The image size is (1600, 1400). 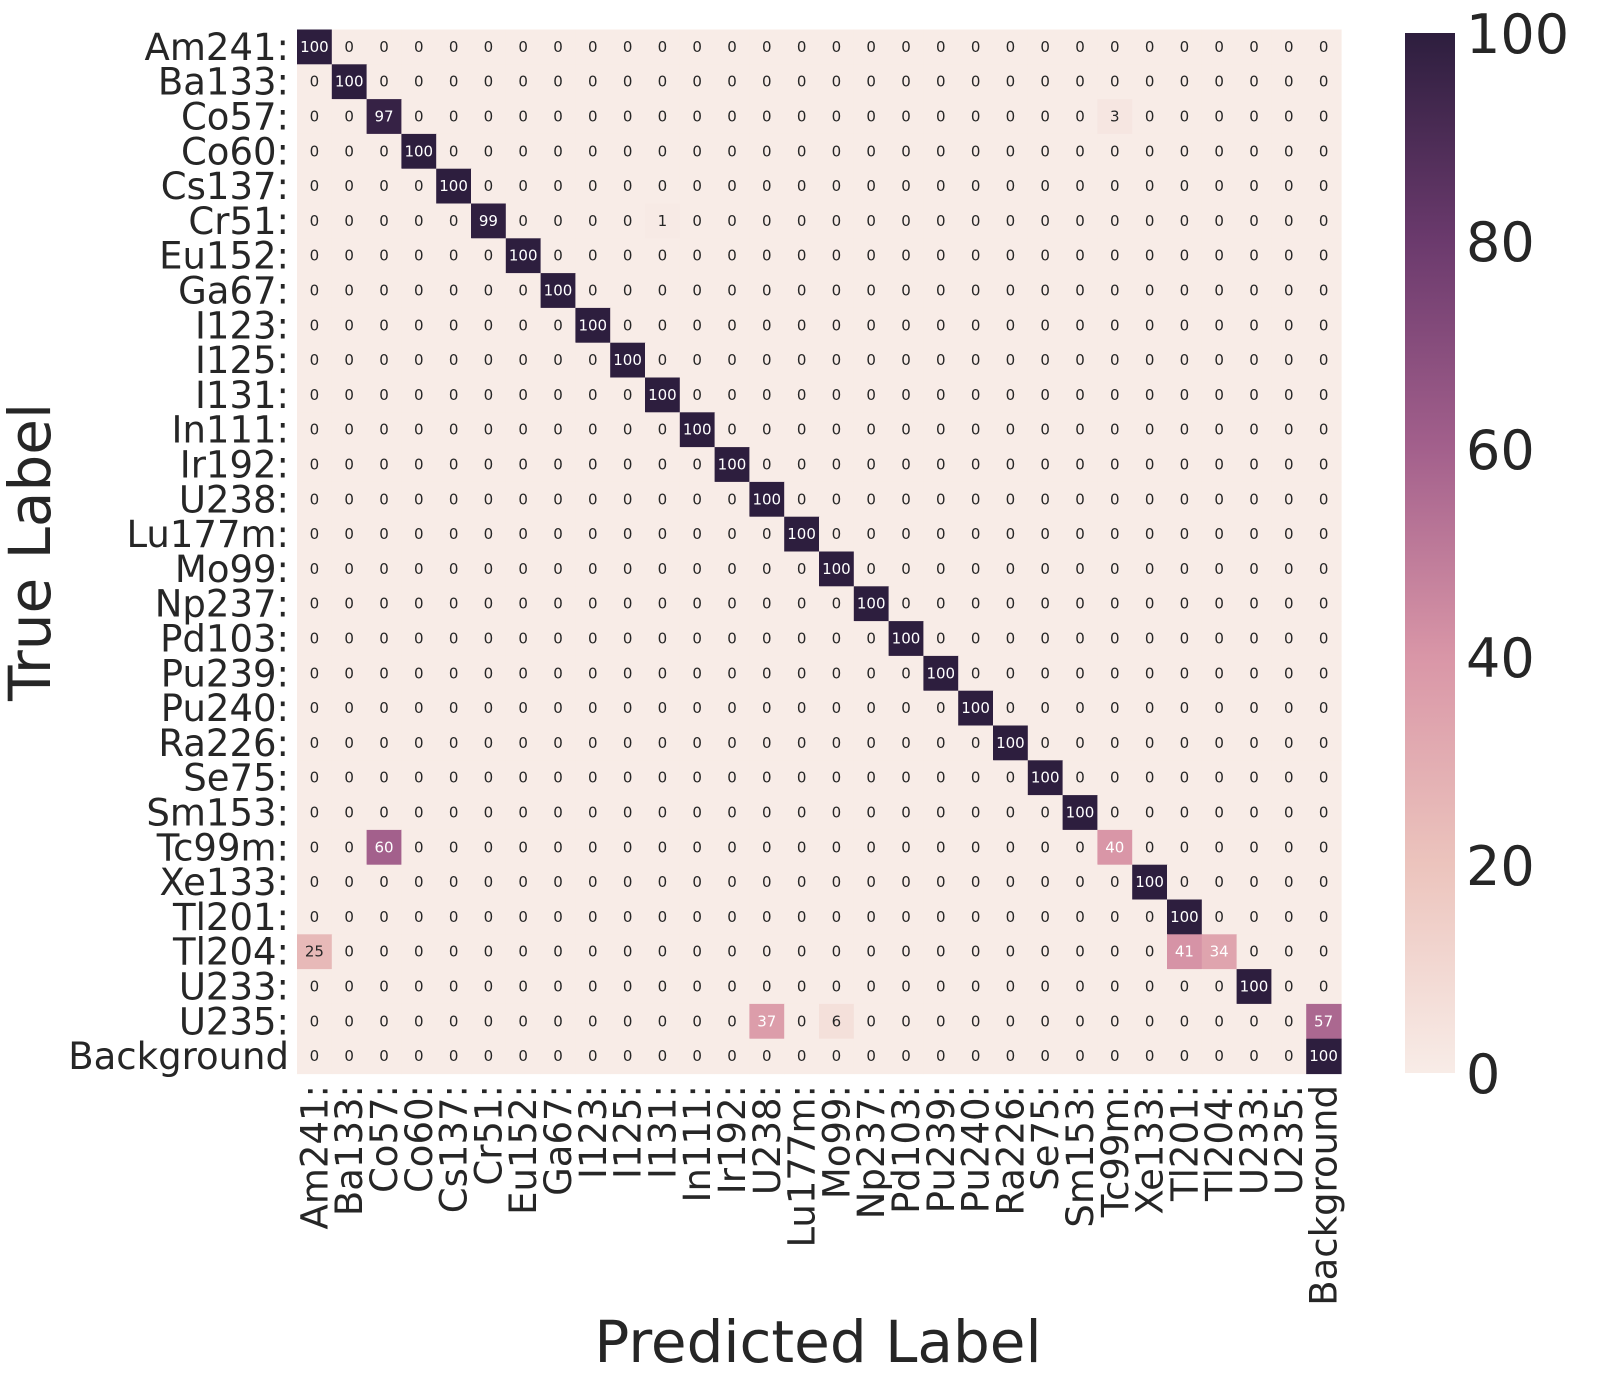 What do you see at coordinates (1184, 1143) in the screenshot?
I see `x-tick-label: Tl201:` at bounding box center [1184, 1143].